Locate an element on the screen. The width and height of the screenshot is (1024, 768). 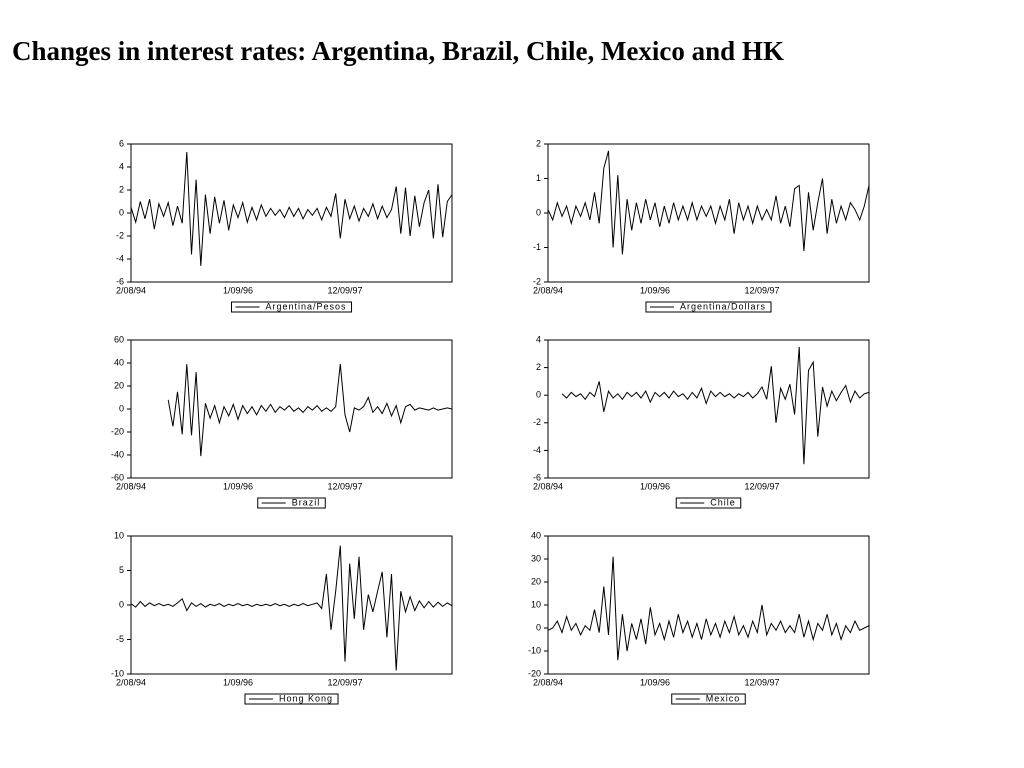
y-tick-label: -60 is located at coordinates (117, 477).